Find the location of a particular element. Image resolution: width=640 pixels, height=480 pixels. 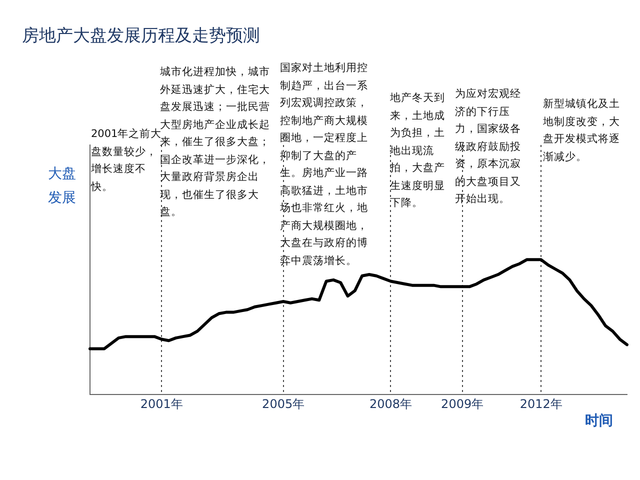

x-tick-label: 2009年 is located at coordinates (462, 403).